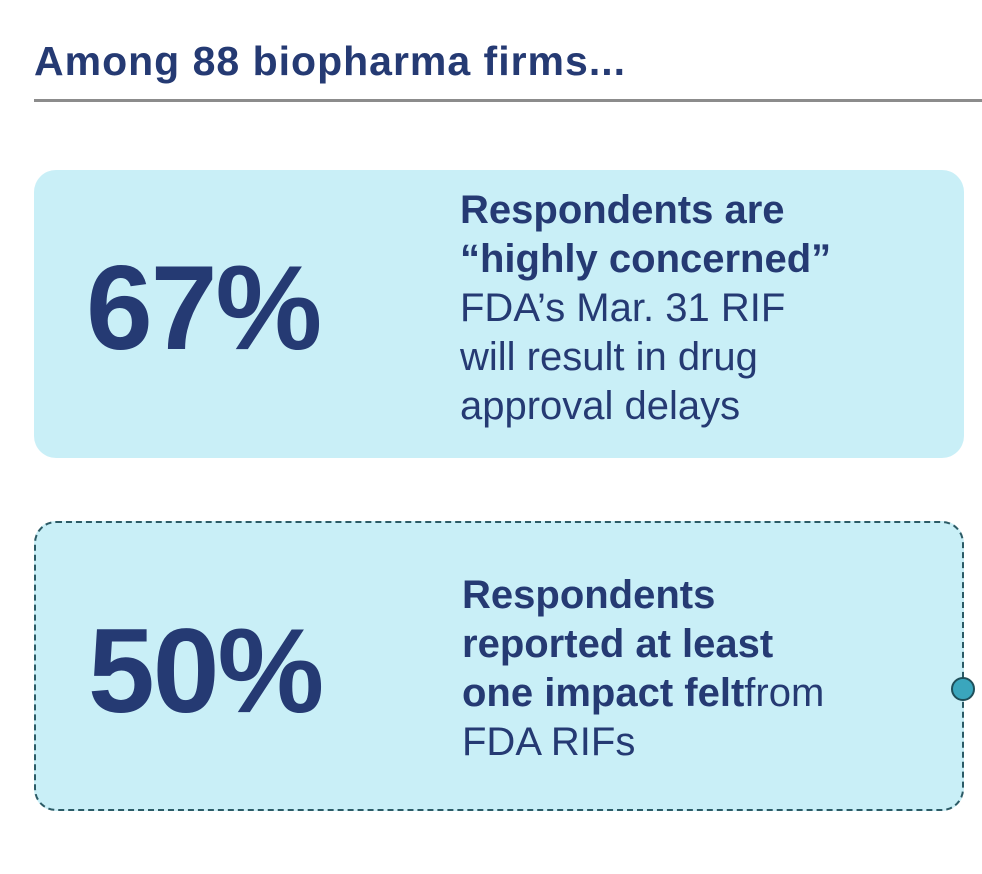  What do you see at coordinates (784, 693) in the screenshot?
I see `description-text: from` at bounding box center [784, 693].